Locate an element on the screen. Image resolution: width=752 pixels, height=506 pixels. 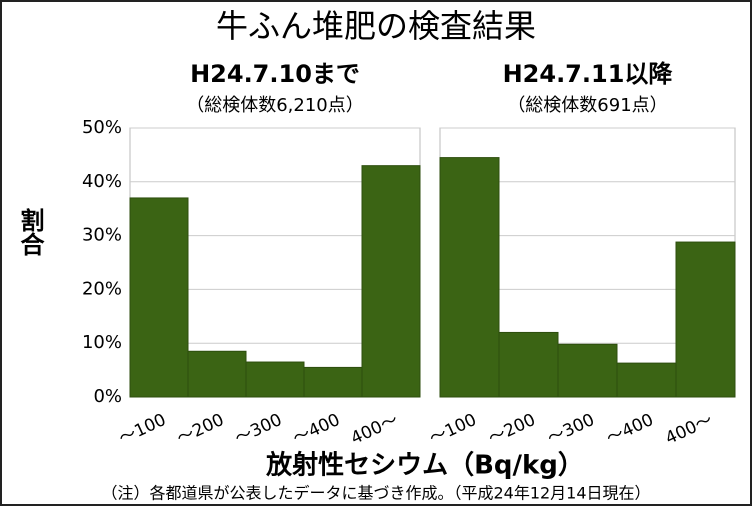
y-tick-label: 10% is located at coordinates (102, 342).